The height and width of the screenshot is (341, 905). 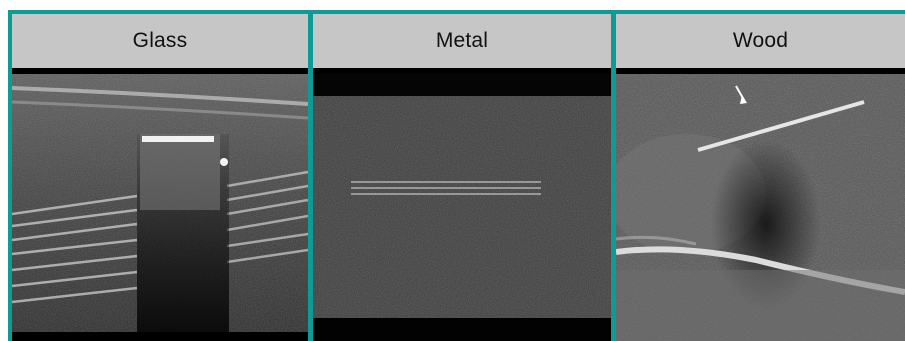 I want to click on panel-header-metal: Metal, so click(x=462, y=41).